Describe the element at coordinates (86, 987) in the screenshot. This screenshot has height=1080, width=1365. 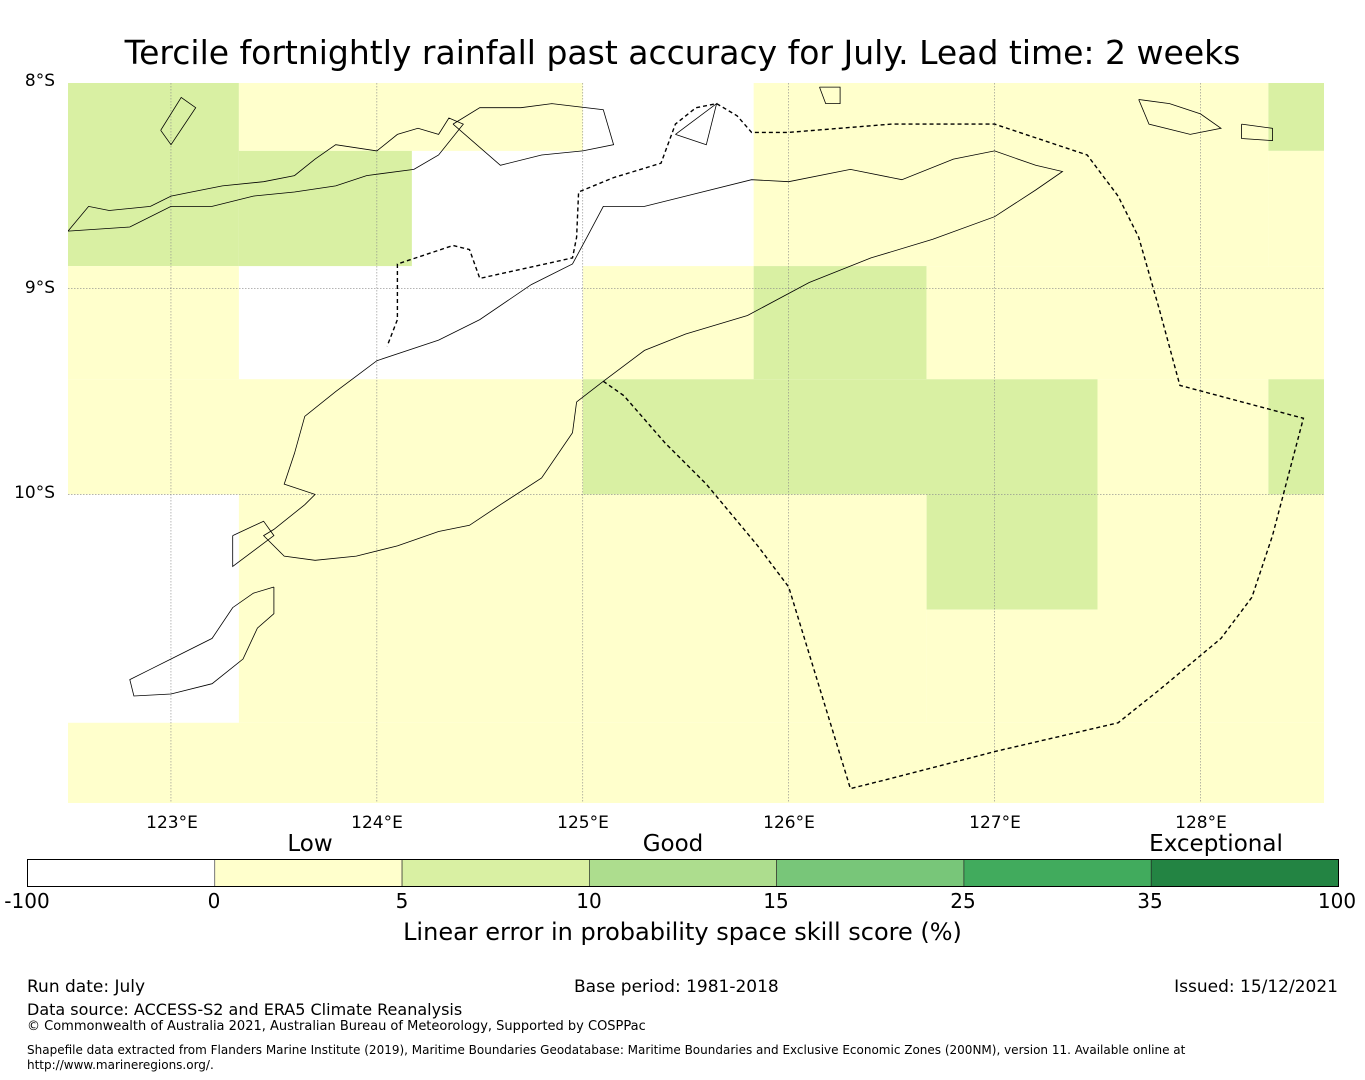
I see `run-date: Run date: July` at that location.